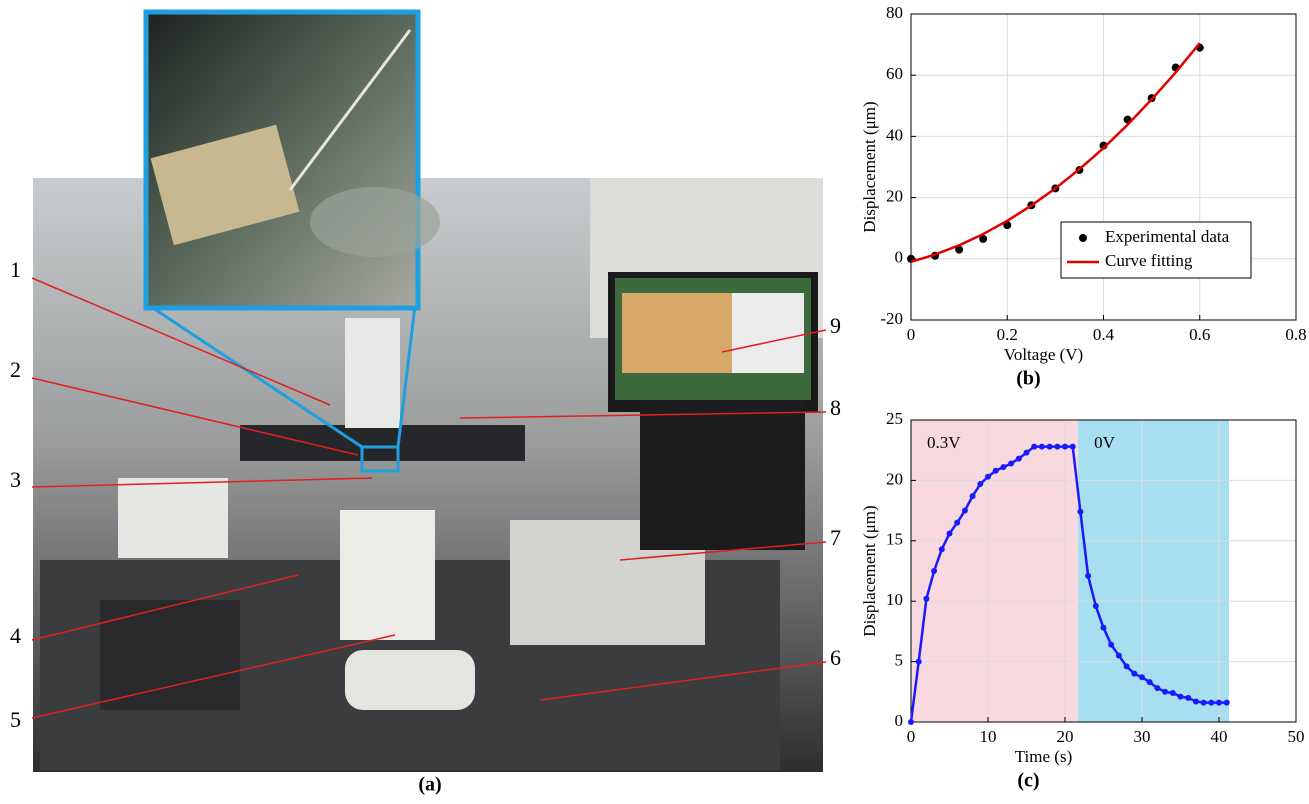 Image resolution: width=1309 pixels, height=804 pixels. What do you see at coordinates (944, 442) in the screenshot?
I see `region-label: 0.3V` at bounding box center [944, 442].